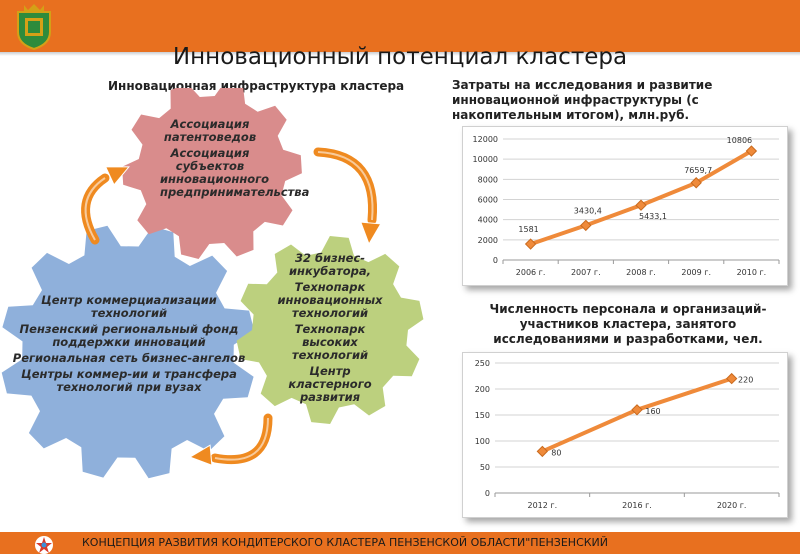  I want to click on y-tick-label: 6000, so click(488, 200).